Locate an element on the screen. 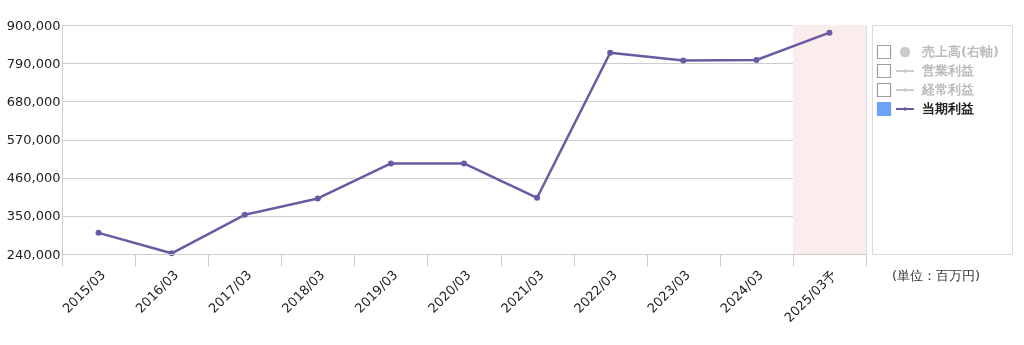 This screenshot has width=1024, height=345. y-tick-label: 680,000 is located at coordinates (33, 101).